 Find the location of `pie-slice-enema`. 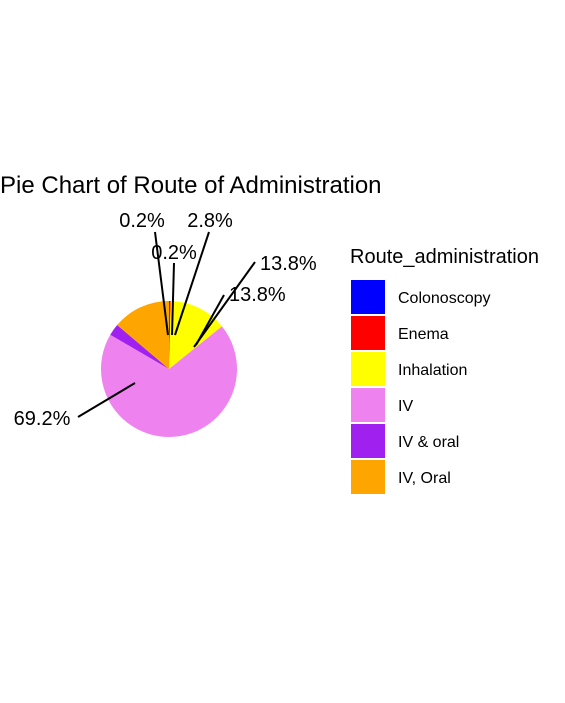

pie-slice-enema is located at coordinates (170, 335).